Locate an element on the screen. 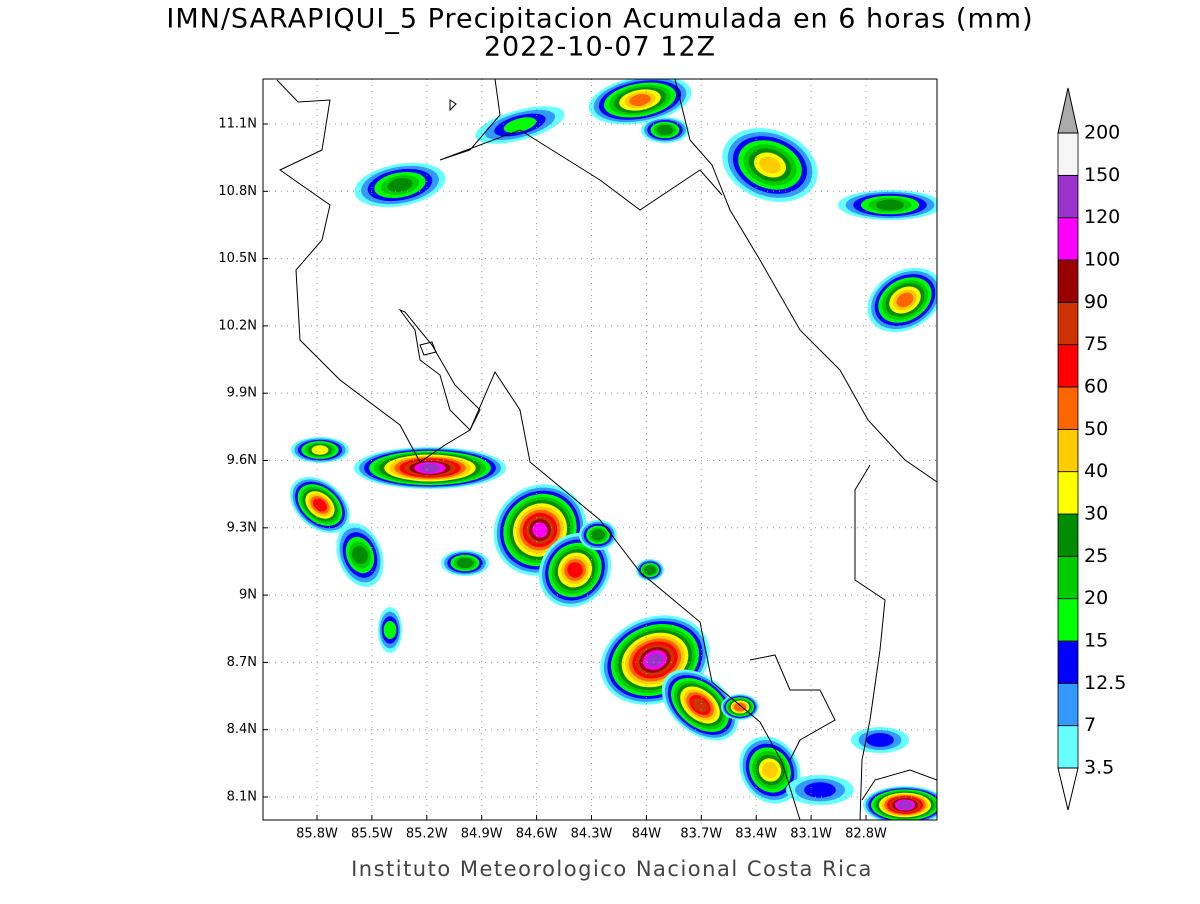  lat-tick-label: 9.3N is located at coordinates (242, 527).